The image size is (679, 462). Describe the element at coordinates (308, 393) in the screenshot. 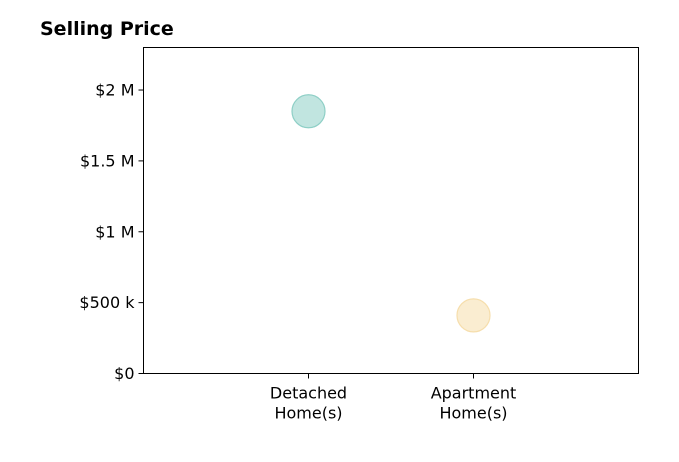

I see `x-tick-label-line: Detached` at that location.